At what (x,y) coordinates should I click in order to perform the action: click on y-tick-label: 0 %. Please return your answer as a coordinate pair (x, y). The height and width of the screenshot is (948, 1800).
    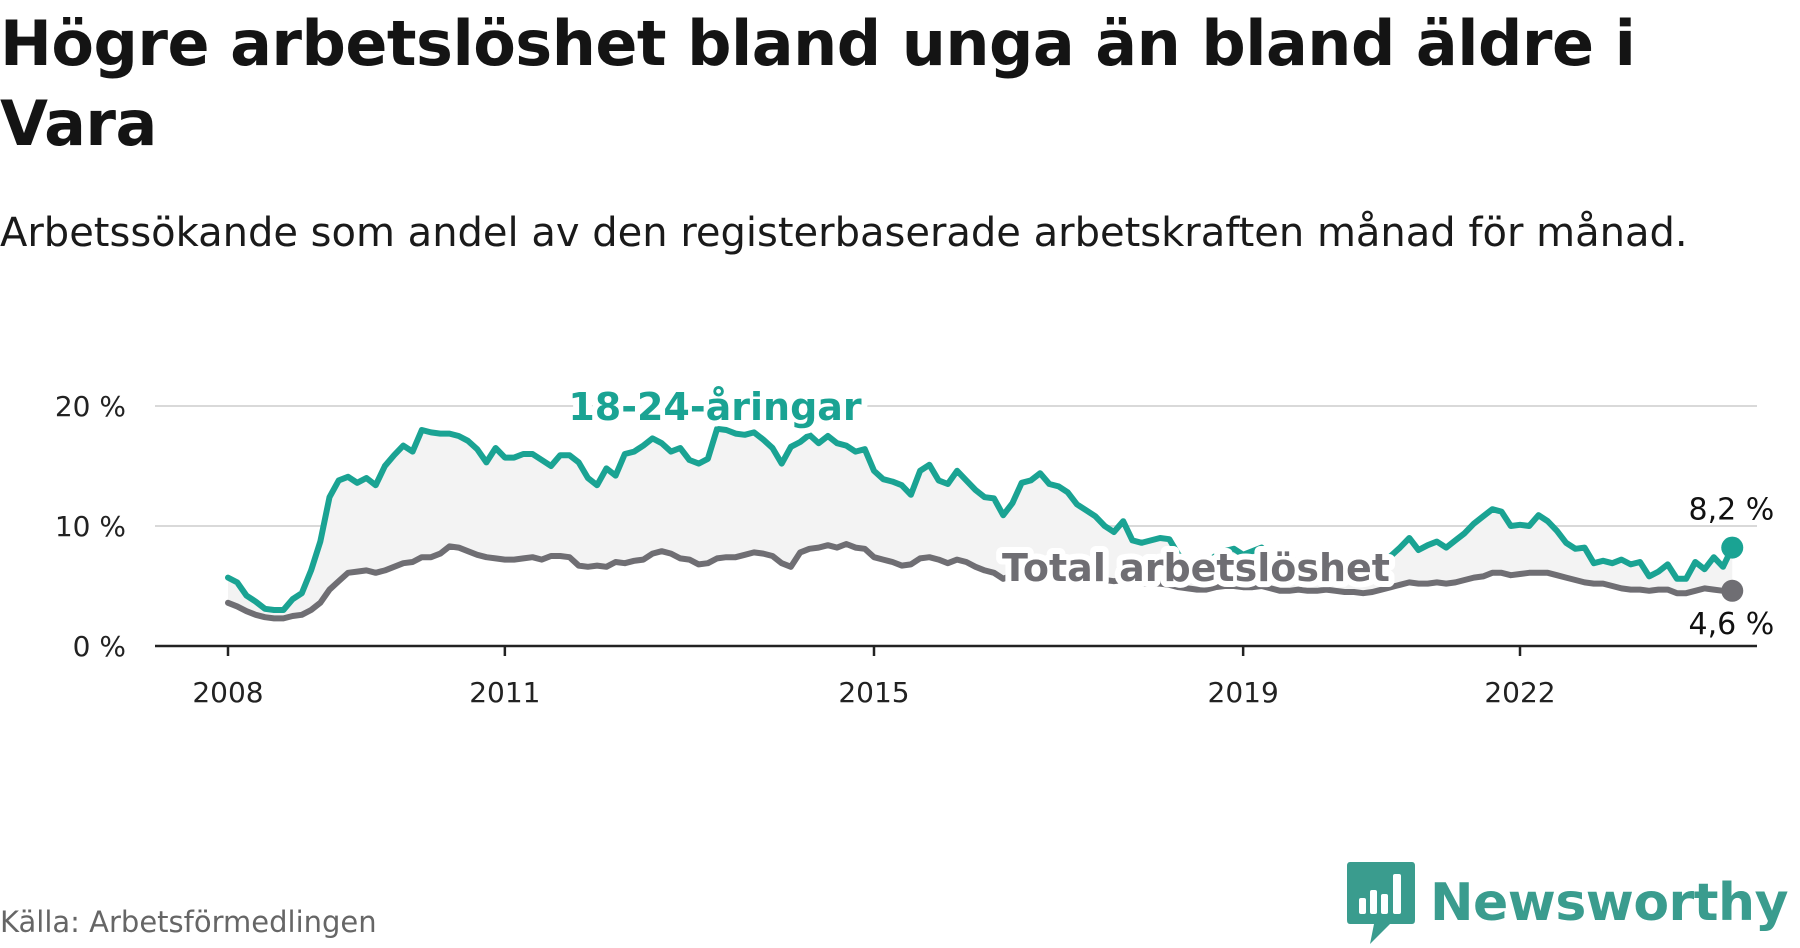
    Looking at the image, I should click on (99, 646).